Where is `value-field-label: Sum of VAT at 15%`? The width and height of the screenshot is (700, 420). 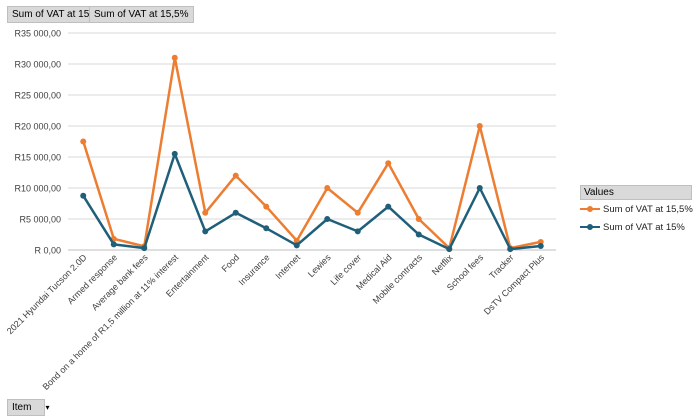
value-field-label: Sum of VAT at 15% is located at coordinates (55, 14).